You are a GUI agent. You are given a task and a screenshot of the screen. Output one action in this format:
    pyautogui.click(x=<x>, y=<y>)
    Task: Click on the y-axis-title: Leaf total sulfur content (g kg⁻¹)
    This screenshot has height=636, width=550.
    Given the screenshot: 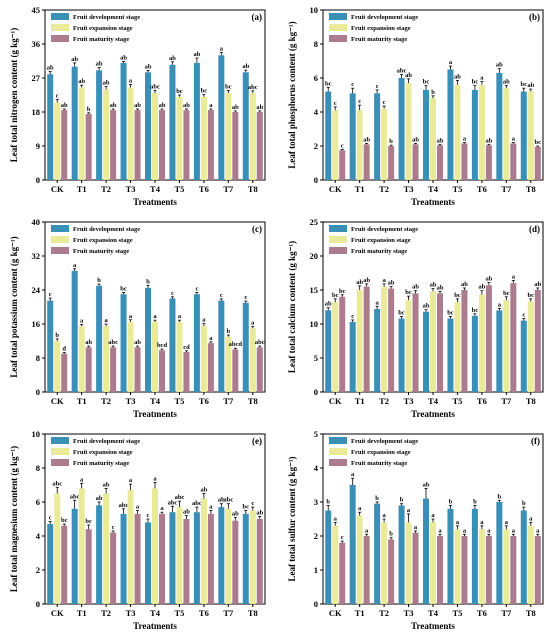 What is the action you would take?
    pyautogui.click(x=292, y=518)
    